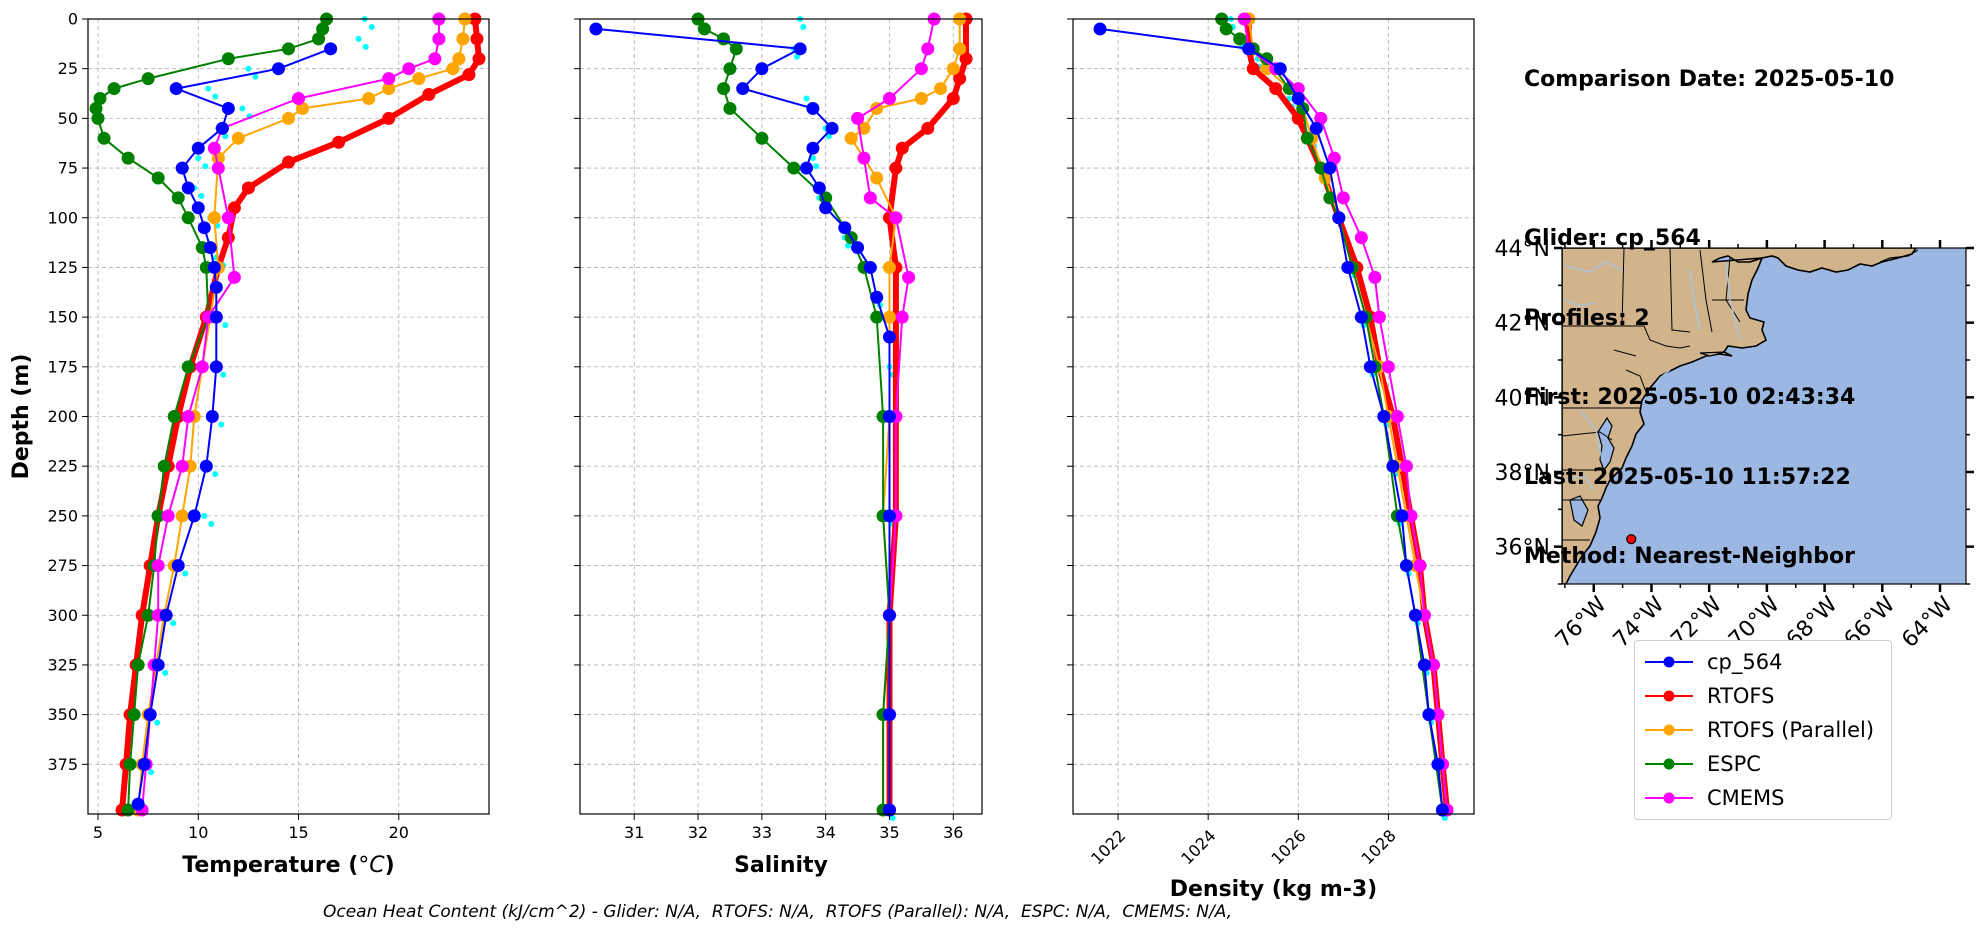 The width and height of the screenshot is (1980, 934). What do you see at coordinates (62, 466) in the screenshot?
I see `temperature-ytick-label: 225` at bounding box center [62, 466].